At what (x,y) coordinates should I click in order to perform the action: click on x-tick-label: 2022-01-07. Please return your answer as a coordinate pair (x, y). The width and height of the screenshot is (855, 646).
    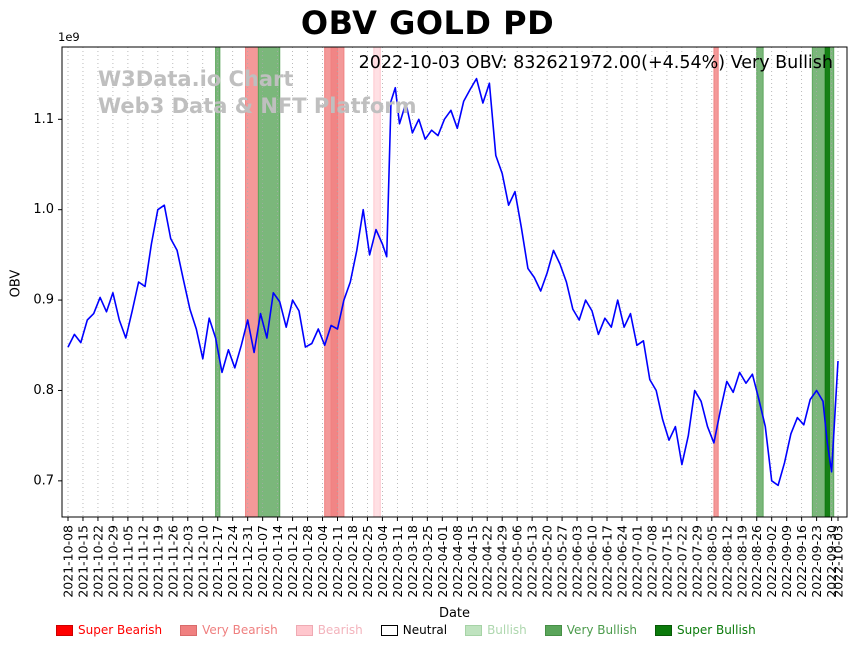
    Looking at the image, I should click on (262, 561).